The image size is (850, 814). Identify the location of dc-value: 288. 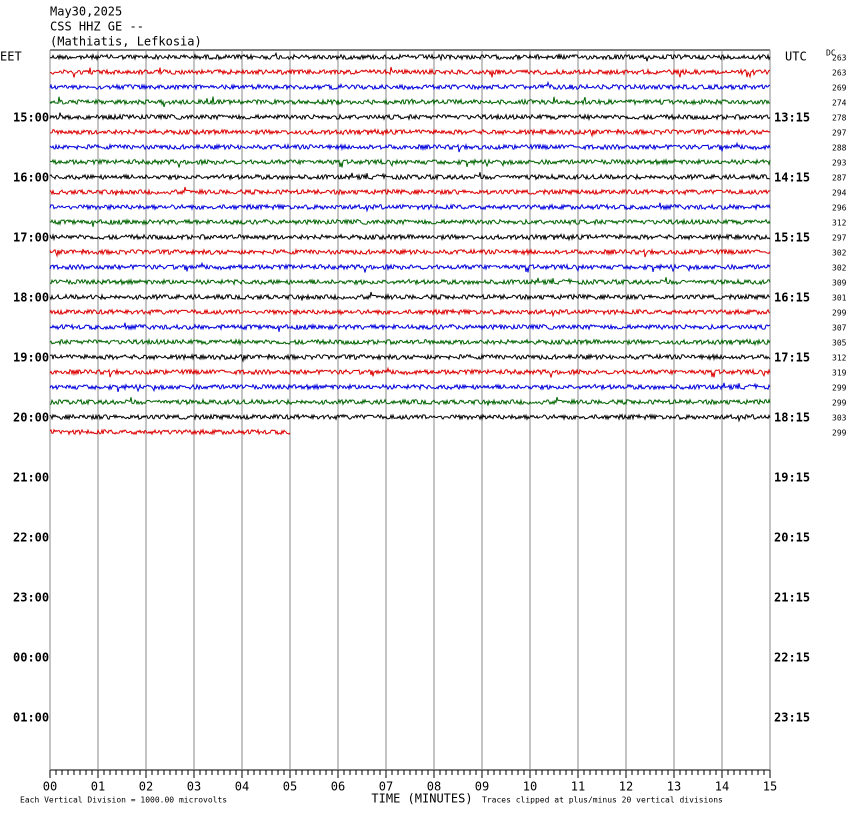
(839, 148).